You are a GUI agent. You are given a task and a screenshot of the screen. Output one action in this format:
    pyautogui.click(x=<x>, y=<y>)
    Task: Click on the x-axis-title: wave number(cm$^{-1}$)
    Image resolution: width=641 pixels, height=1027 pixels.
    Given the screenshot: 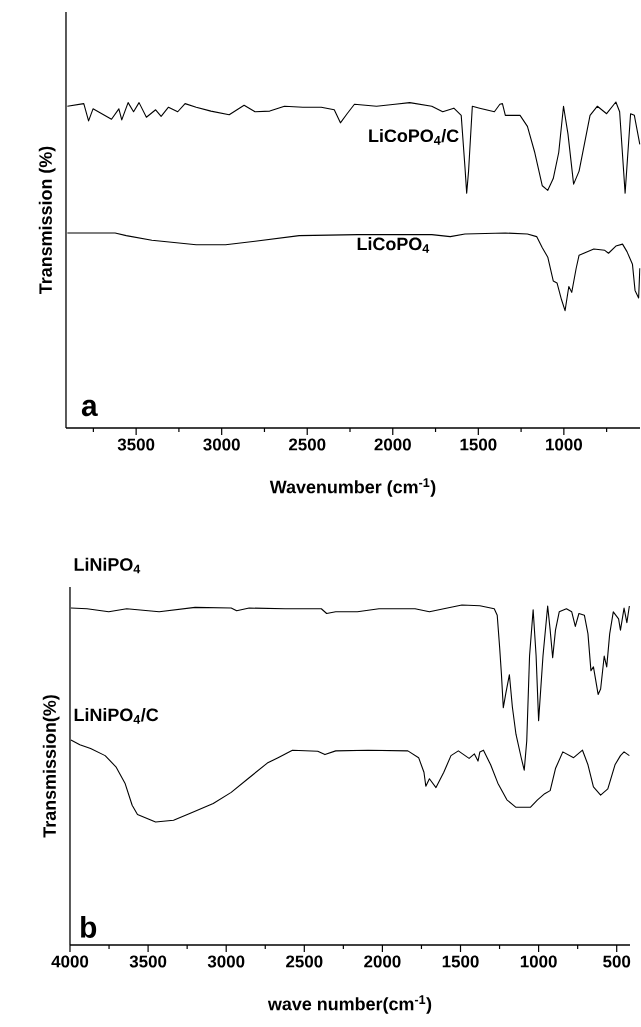 What is the action you would take?
    pyautogui.click(x=350, y=1004)
    